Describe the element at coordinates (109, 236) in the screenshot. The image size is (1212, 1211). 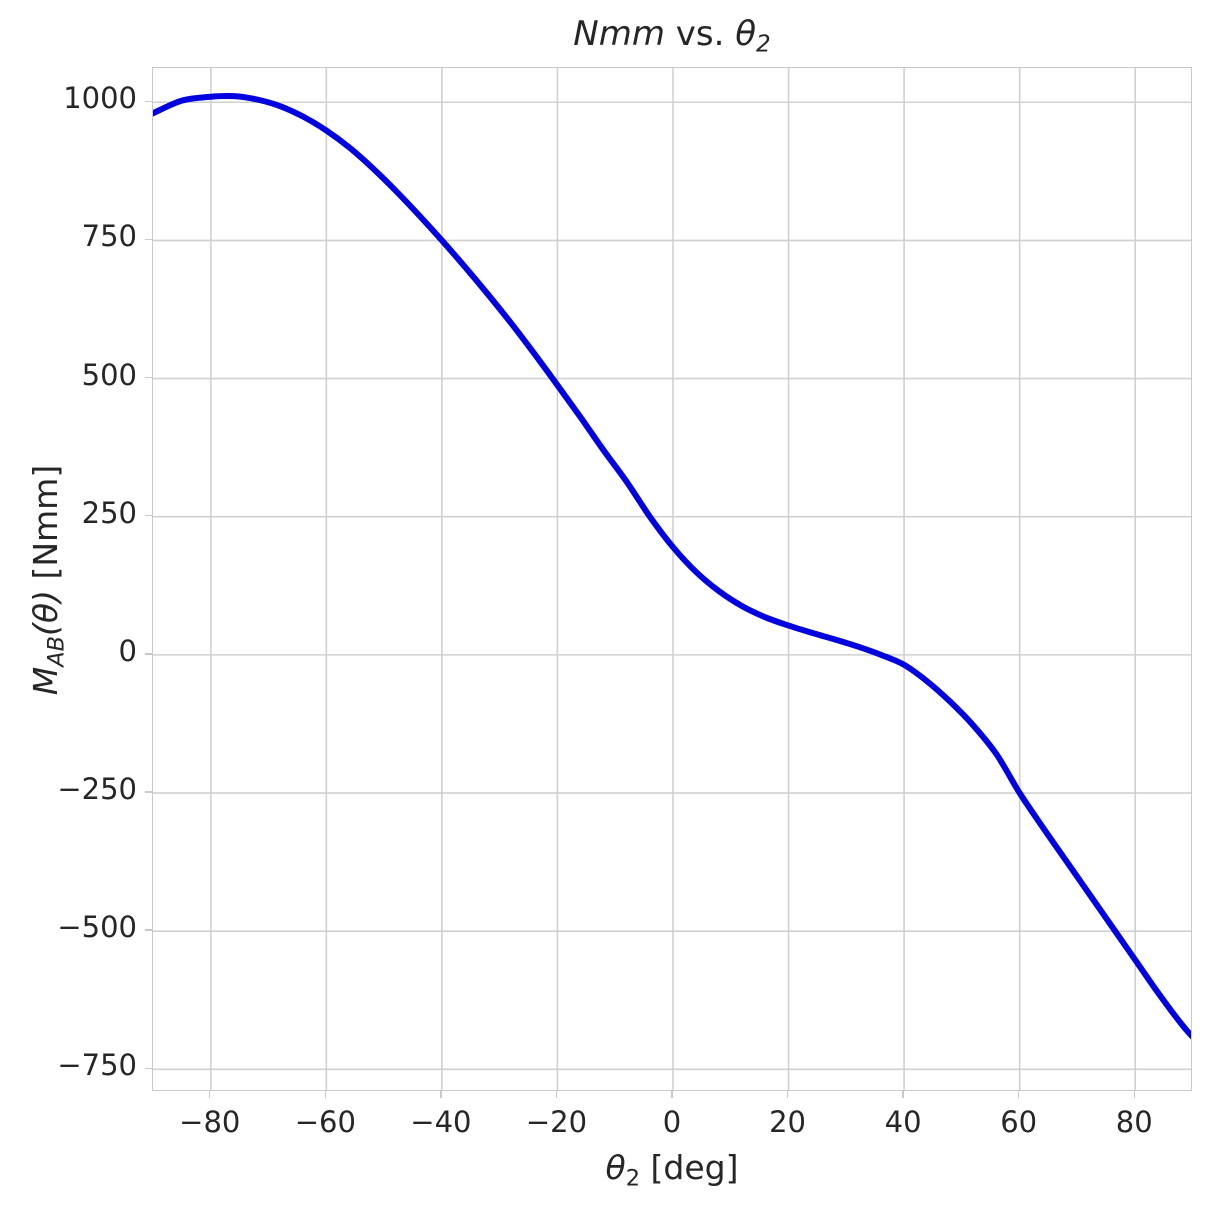
I see `y-tick-label: 750` at that location.